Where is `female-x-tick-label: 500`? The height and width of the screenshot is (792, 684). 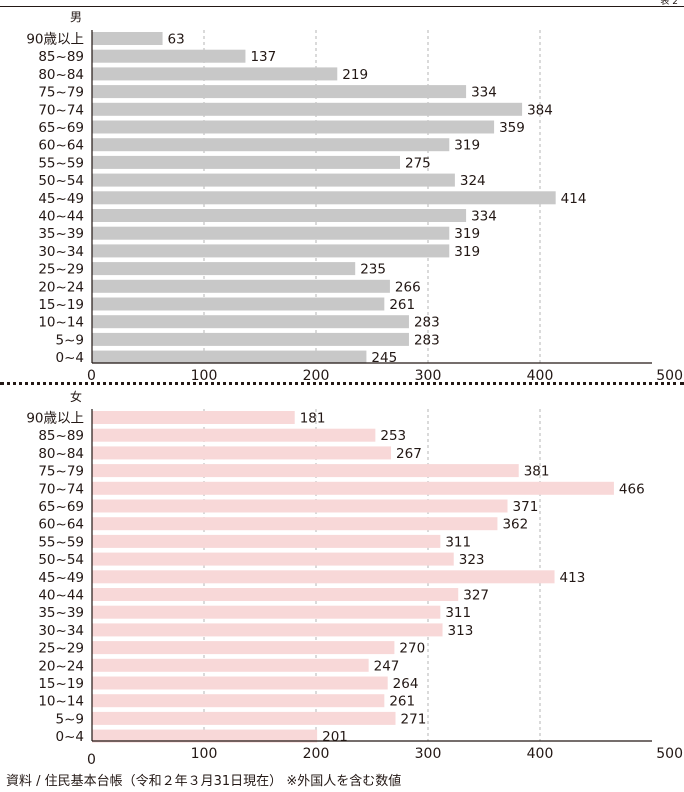 female-x-tick-label: 500 is located at coordinates (669, 754).